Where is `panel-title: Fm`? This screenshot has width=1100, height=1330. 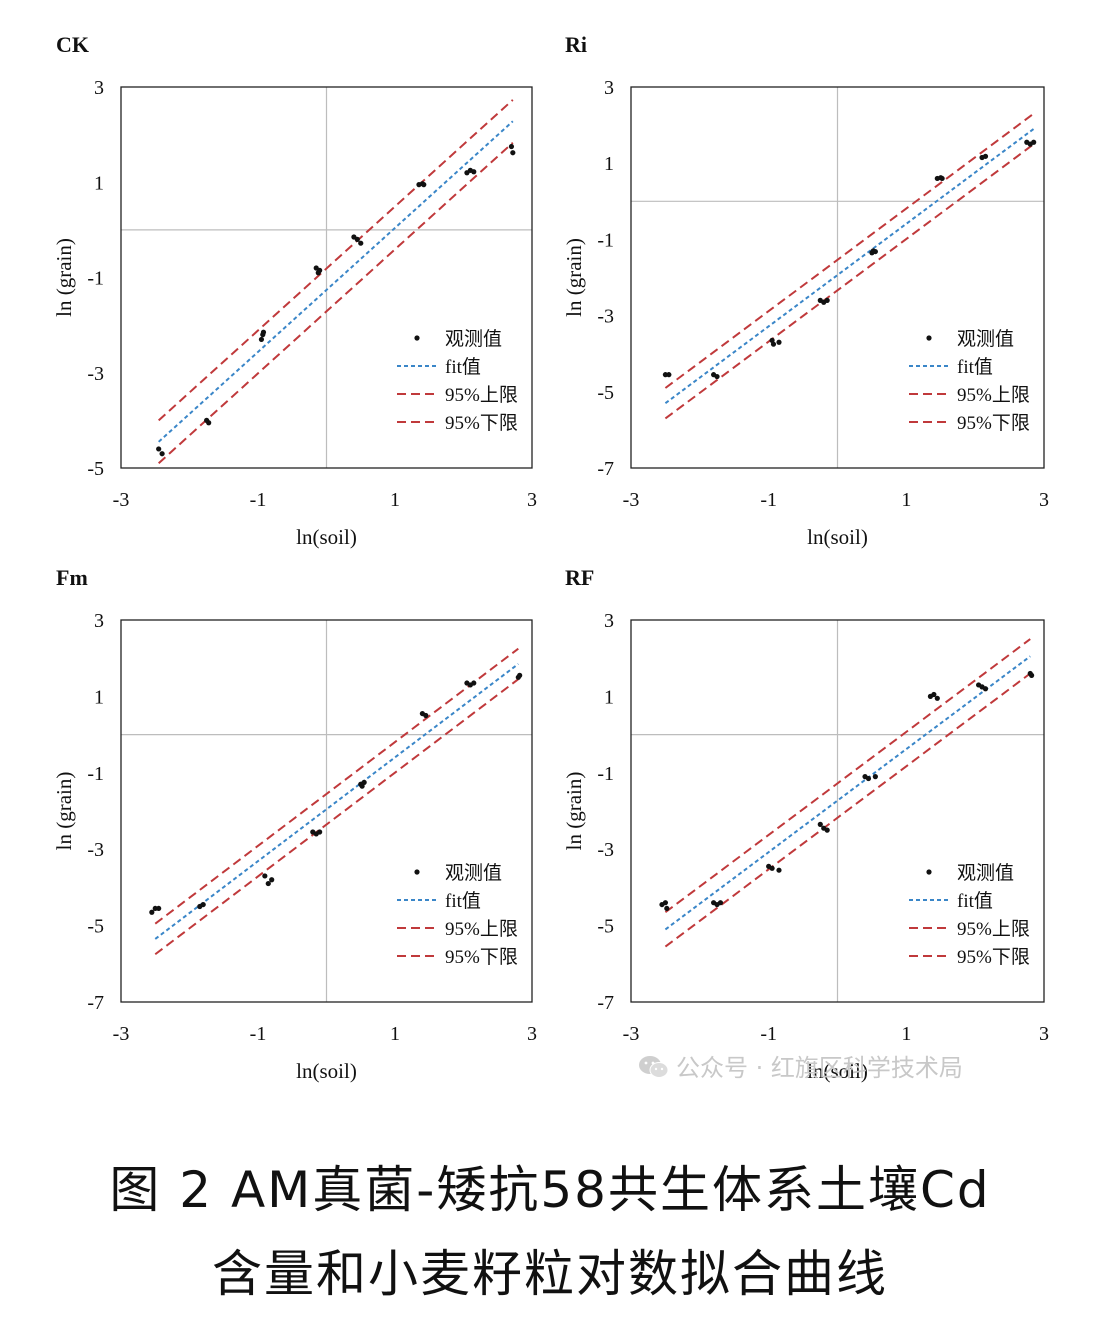
panel-title: Fm is located at coordinates (72, 577).